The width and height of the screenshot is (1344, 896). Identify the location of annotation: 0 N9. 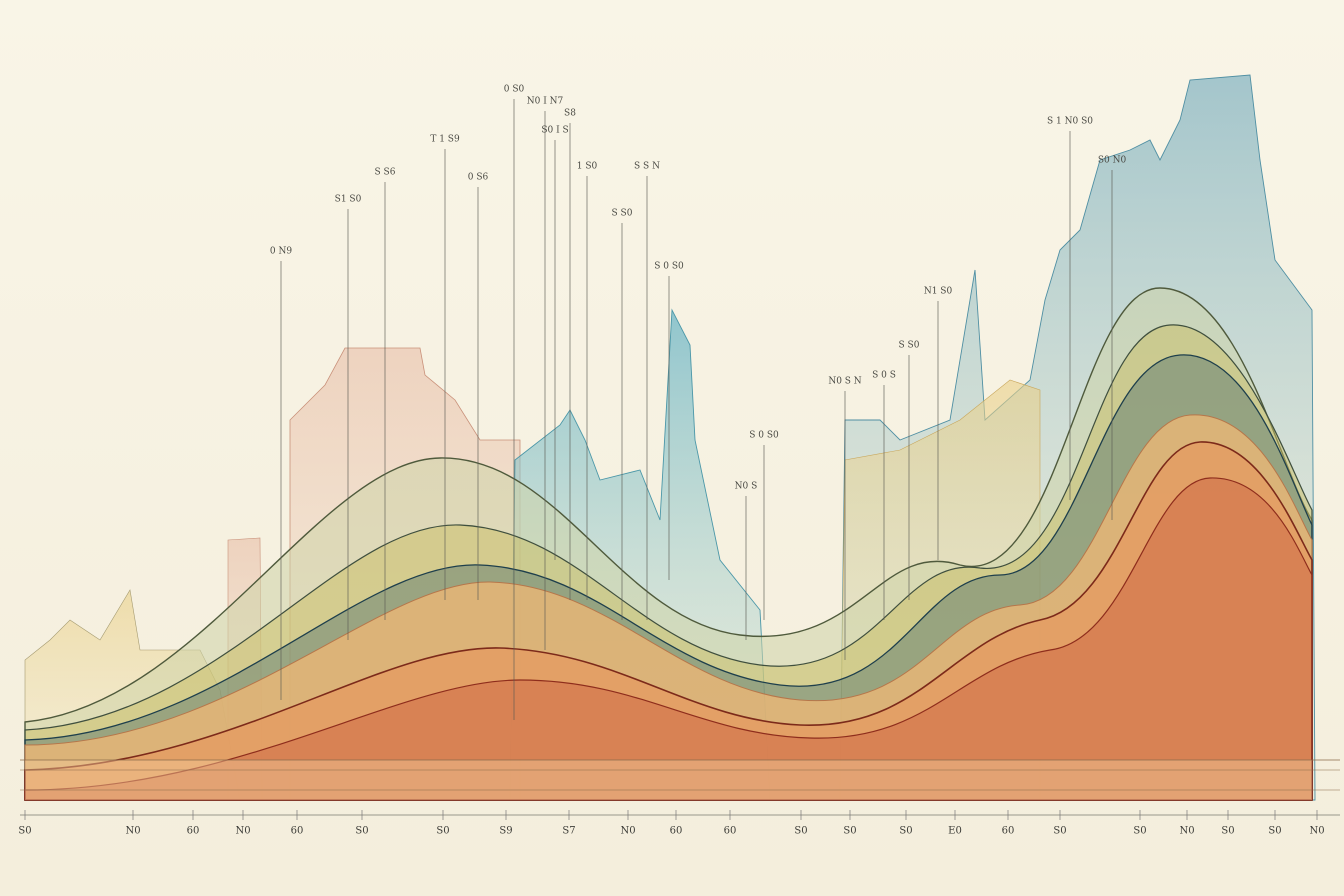
(281, 252).